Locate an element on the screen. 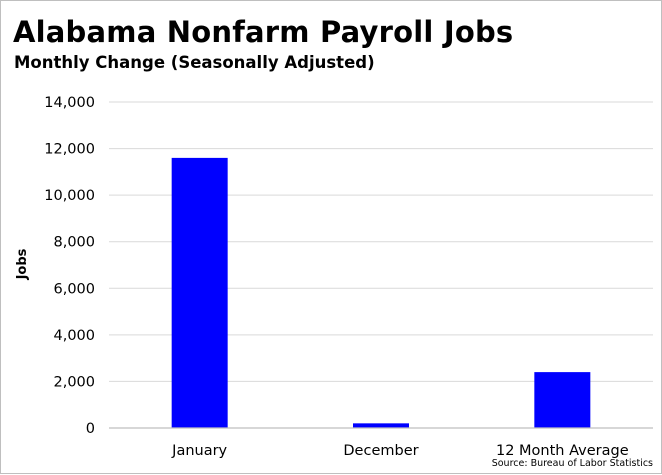 This screenshot has height=475, width=662. y-tick-label: 10,000 is located at coordinates (69, 196).